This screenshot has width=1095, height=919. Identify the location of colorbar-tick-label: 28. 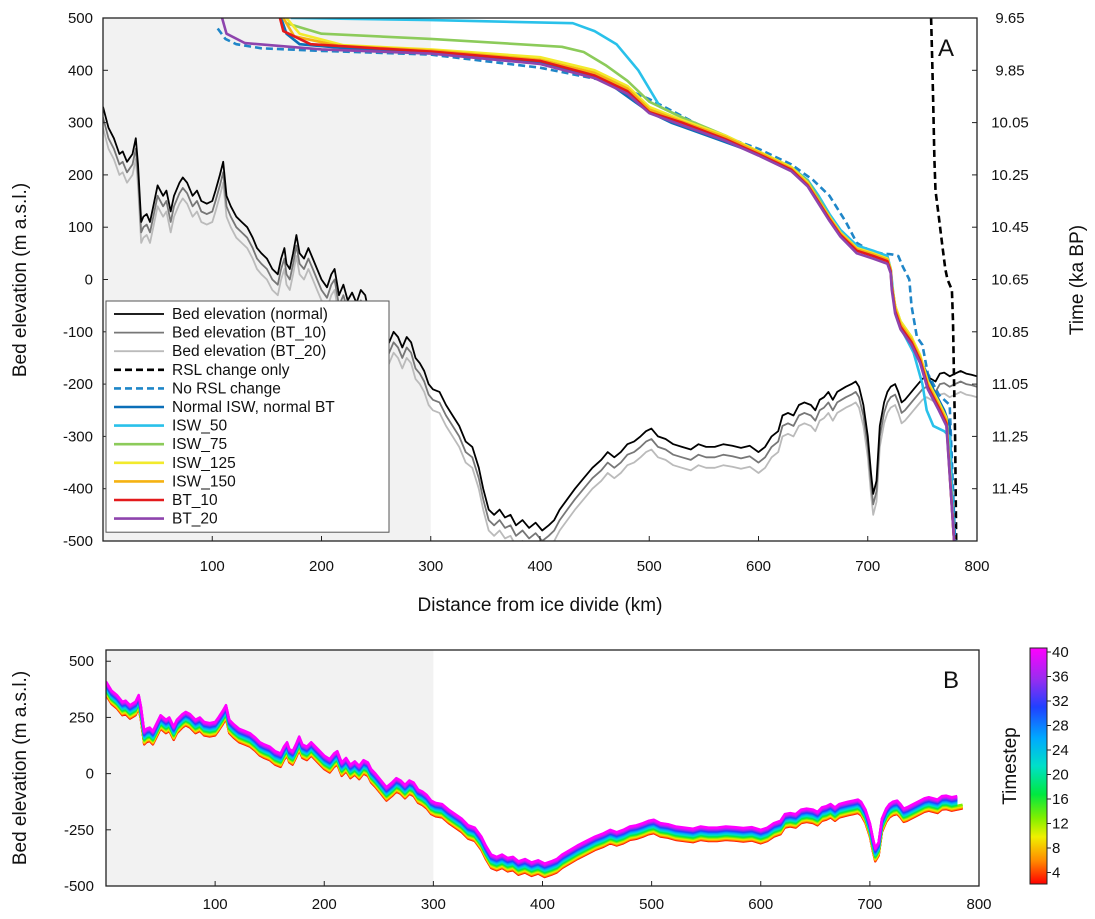
(1060, 726).